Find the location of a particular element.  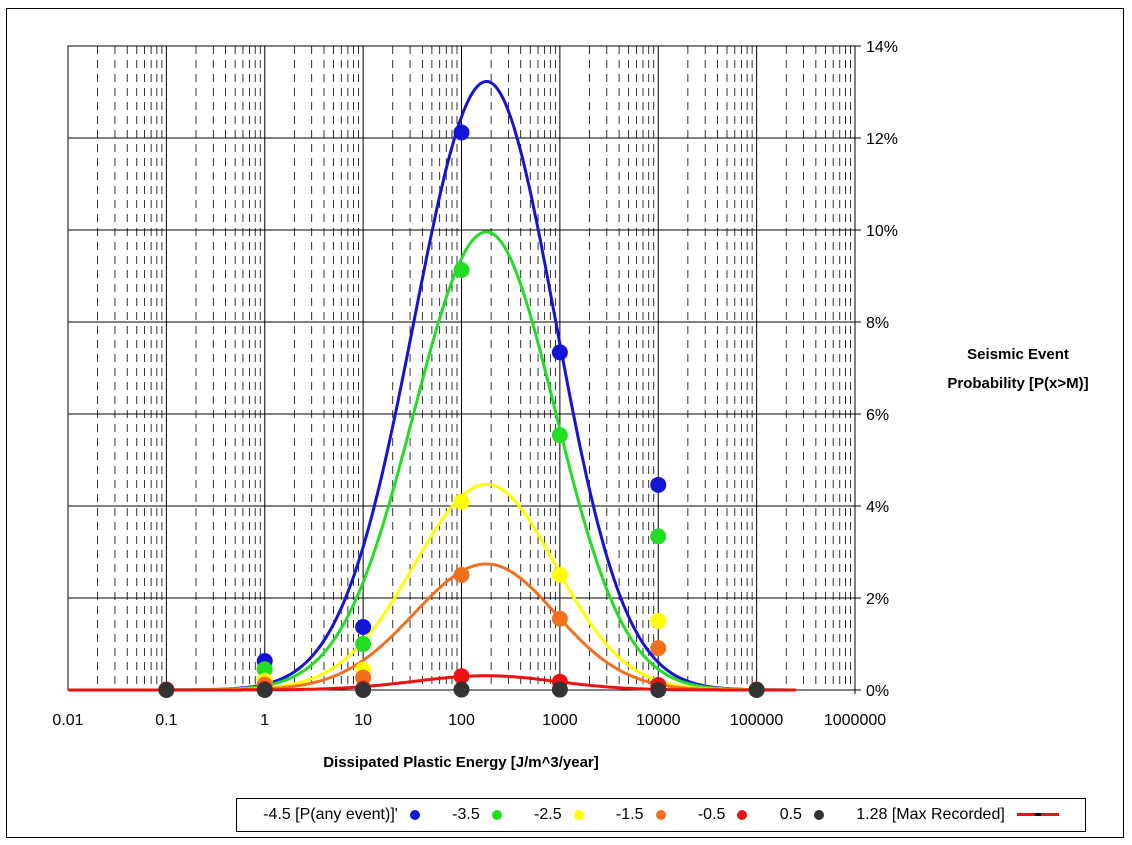

x-tick-label: 1000 is located at coordinates (560, 720).